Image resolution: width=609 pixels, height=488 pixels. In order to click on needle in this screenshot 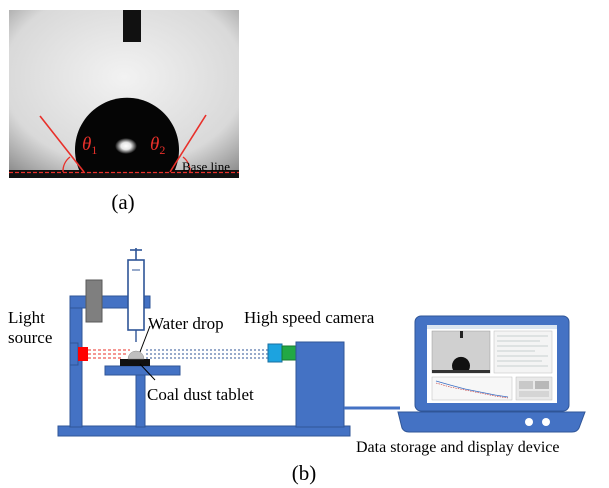, I will do `click(132, 26)`.